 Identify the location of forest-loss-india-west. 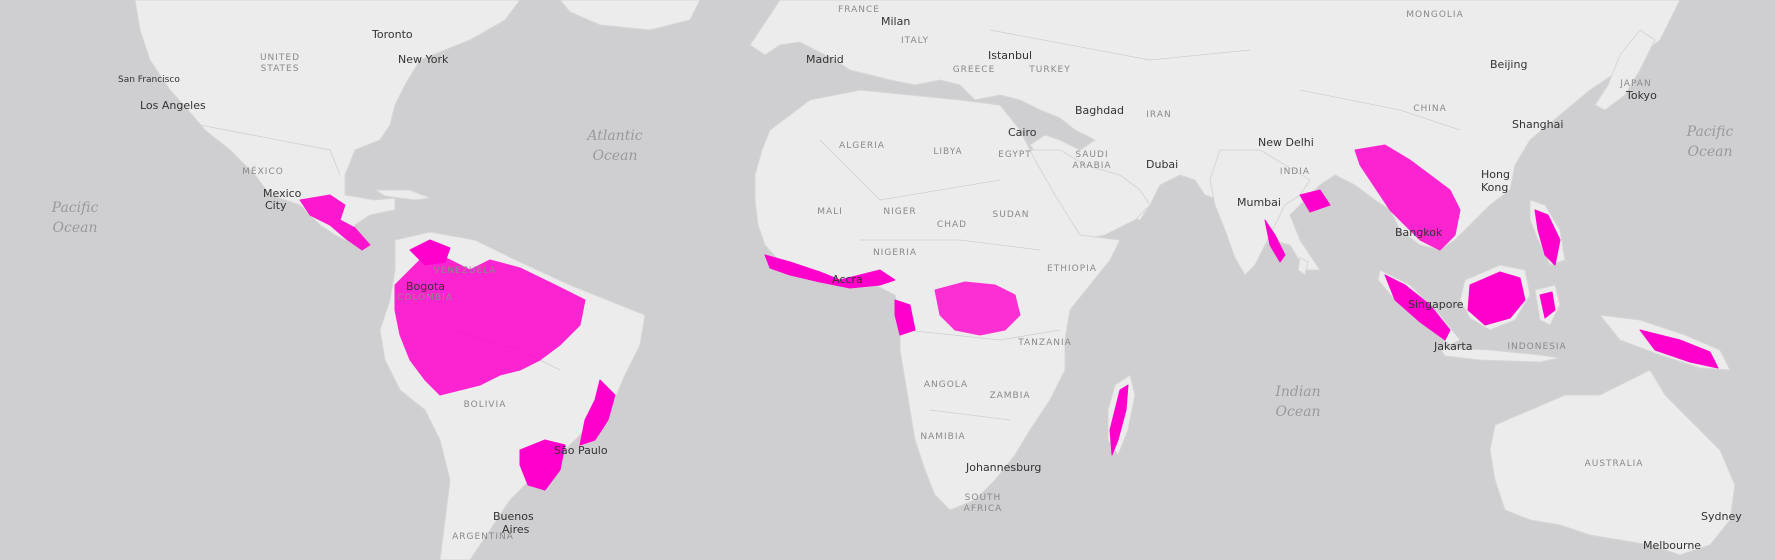
(1275, 241).